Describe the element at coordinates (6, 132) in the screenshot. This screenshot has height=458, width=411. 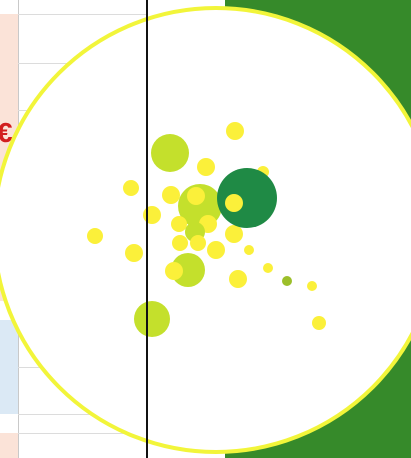
I see `currency-symbol: €` at that location.